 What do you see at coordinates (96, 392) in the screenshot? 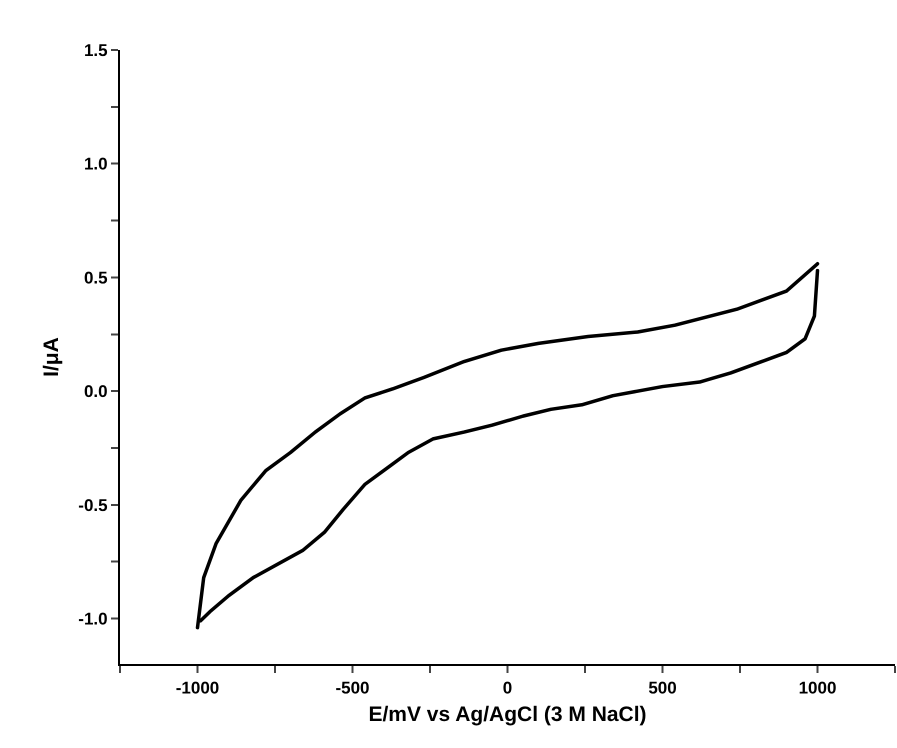
I see `y-tick-label: 0.0` at bounding box center [96, 392].